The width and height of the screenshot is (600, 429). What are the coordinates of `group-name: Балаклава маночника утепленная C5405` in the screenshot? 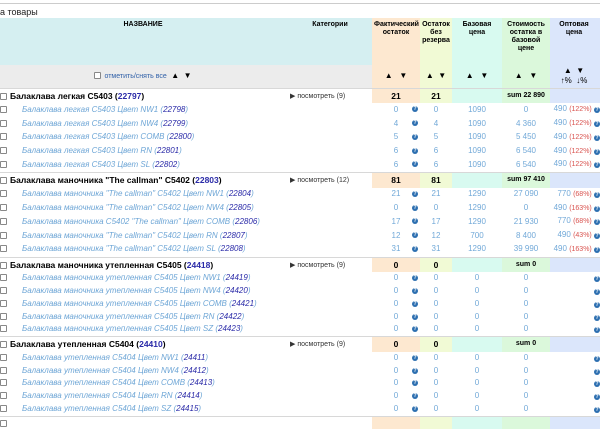 It's located at (96, 264).